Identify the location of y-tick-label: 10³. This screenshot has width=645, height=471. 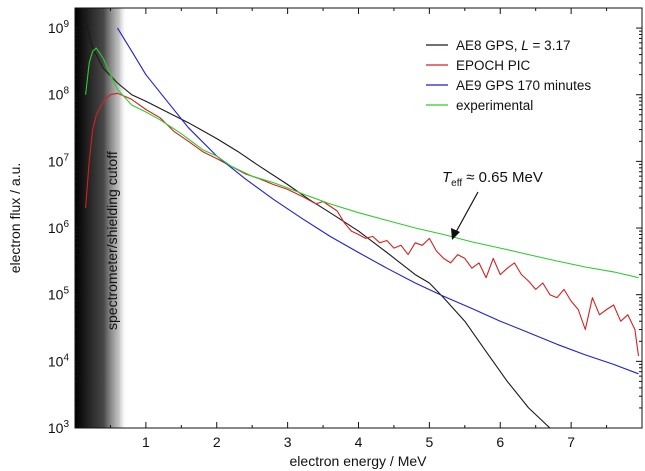
(59, 427).